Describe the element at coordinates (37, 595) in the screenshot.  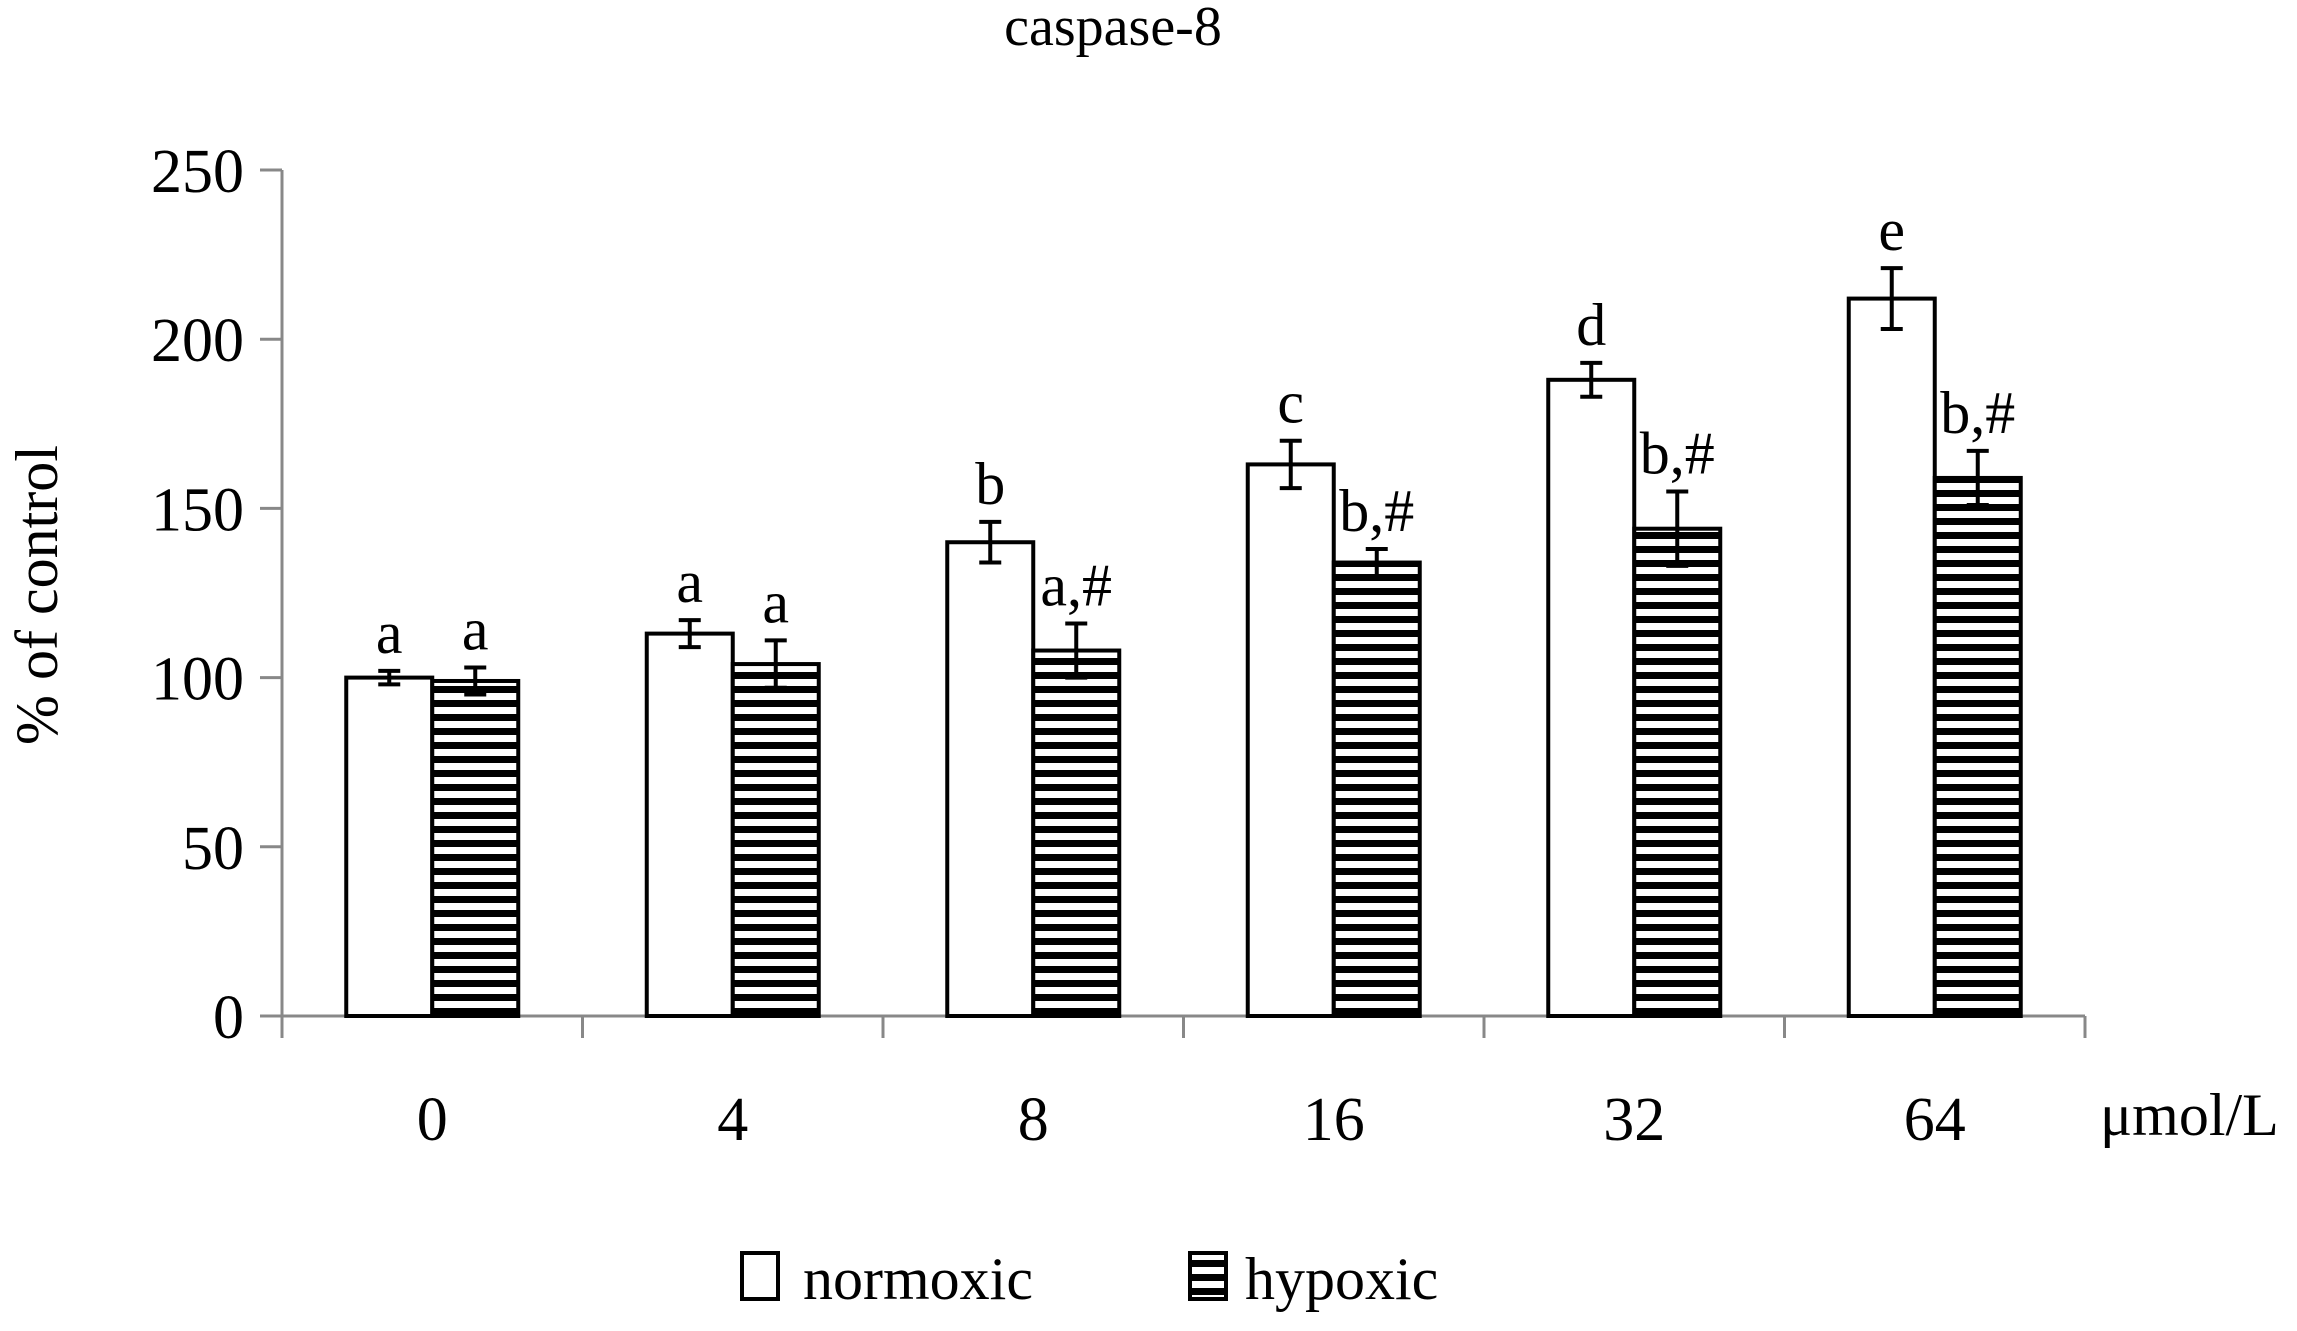
I see `y-axis-label: % of control` at that location.